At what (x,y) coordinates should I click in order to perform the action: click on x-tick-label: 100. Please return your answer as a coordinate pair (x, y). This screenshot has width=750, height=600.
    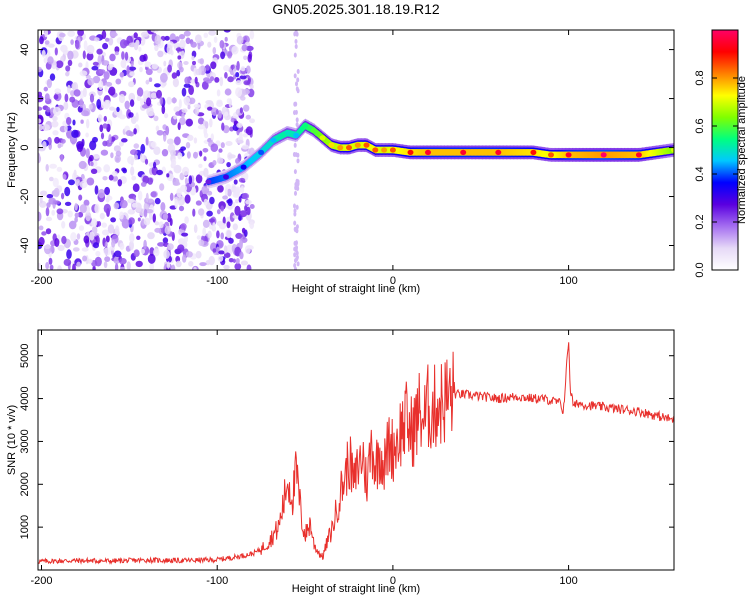
    Looking at the image, I should click on (568, 581).